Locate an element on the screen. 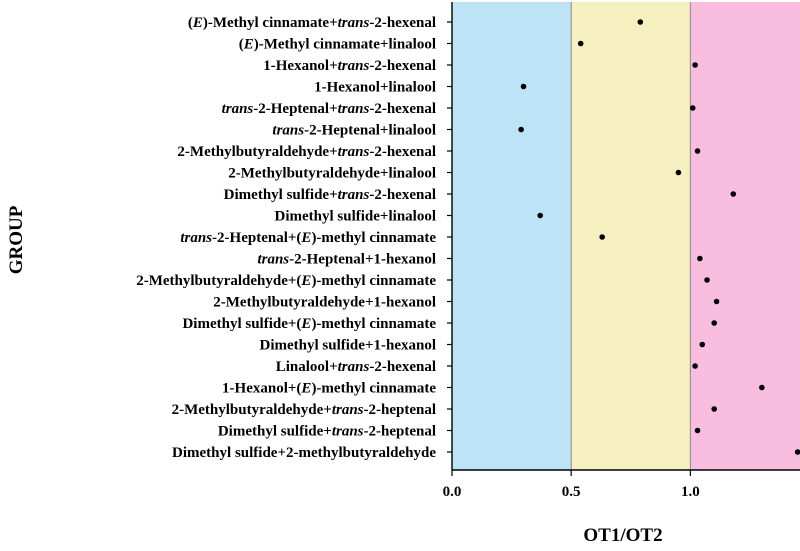  y-tick-label: Linalool+trans-2-hexenal is located at coordinates (356, 367).